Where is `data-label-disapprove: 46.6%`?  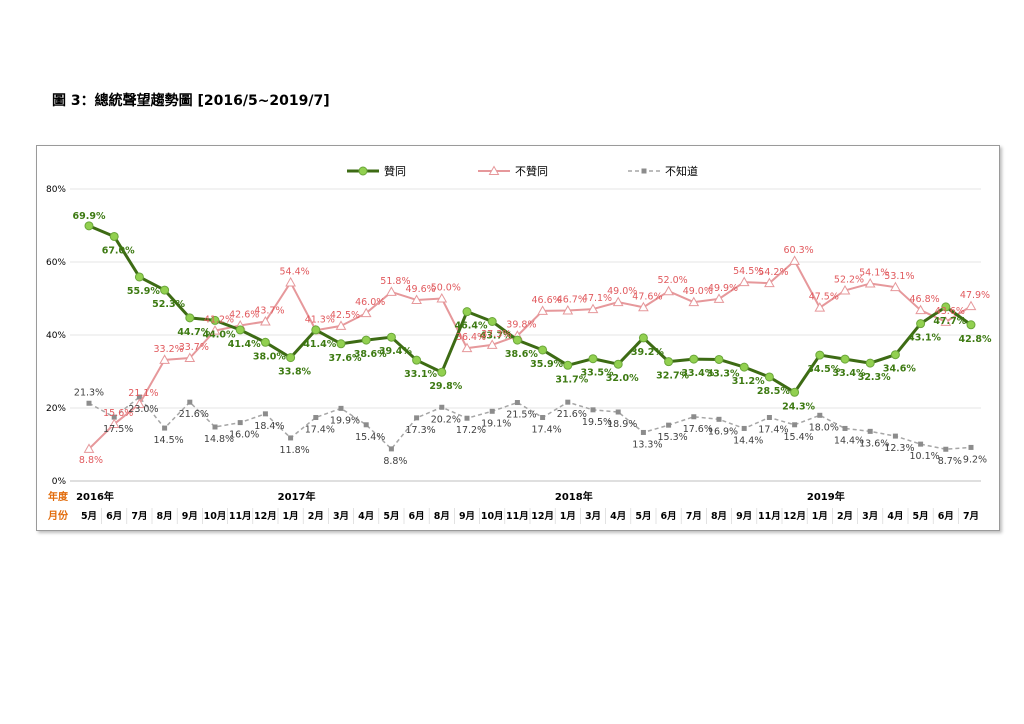
data-label-disapprove: 46.6% is located at coordinates (547, 300).